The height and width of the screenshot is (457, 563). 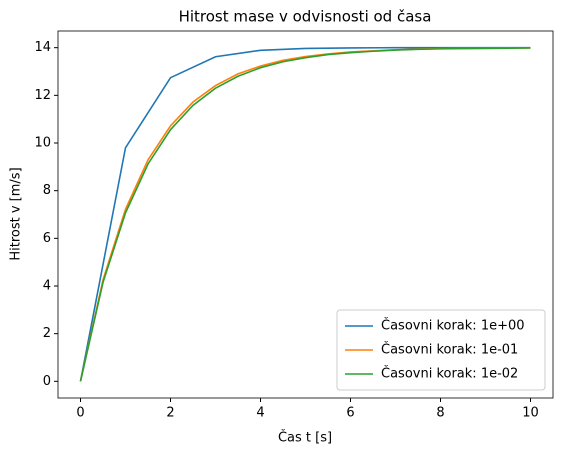 What do you see at coordinates (47, 190) in the screenshot?
I see `y-tick-label: 8` at bounding box center [47, 190].